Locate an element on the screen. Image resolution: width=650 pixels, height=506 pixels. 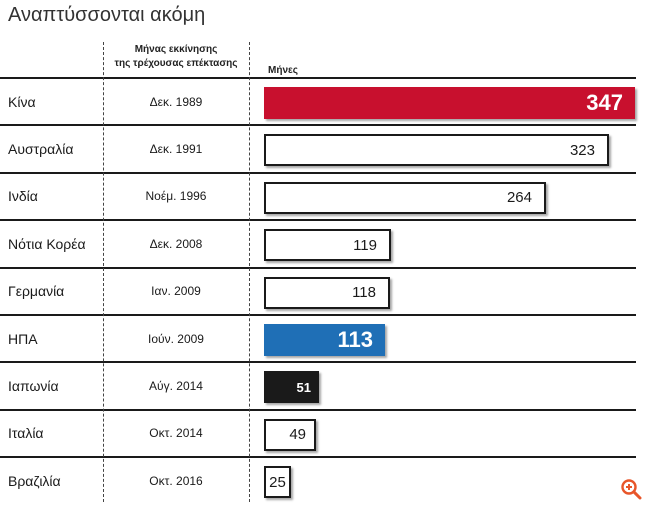
start-month-label: Αύγ. 2014 is located at coordinates (176, 385).